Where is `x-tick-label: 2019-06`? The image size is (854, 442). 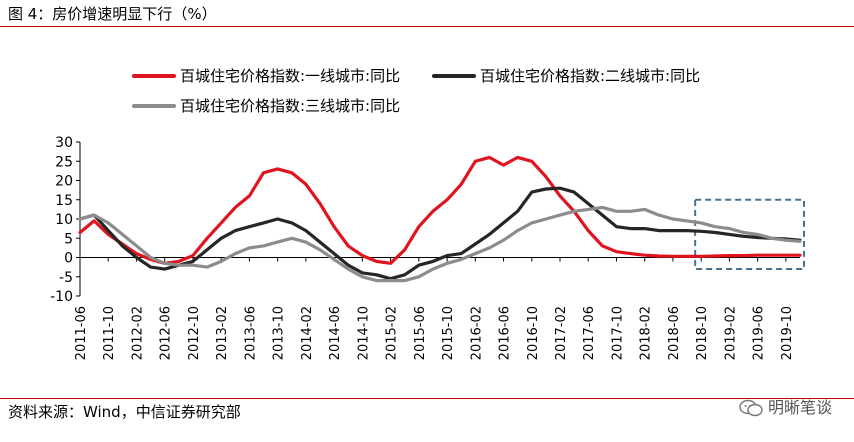
x-tick-label: 2019-06 is located at coordinates (759, 333).